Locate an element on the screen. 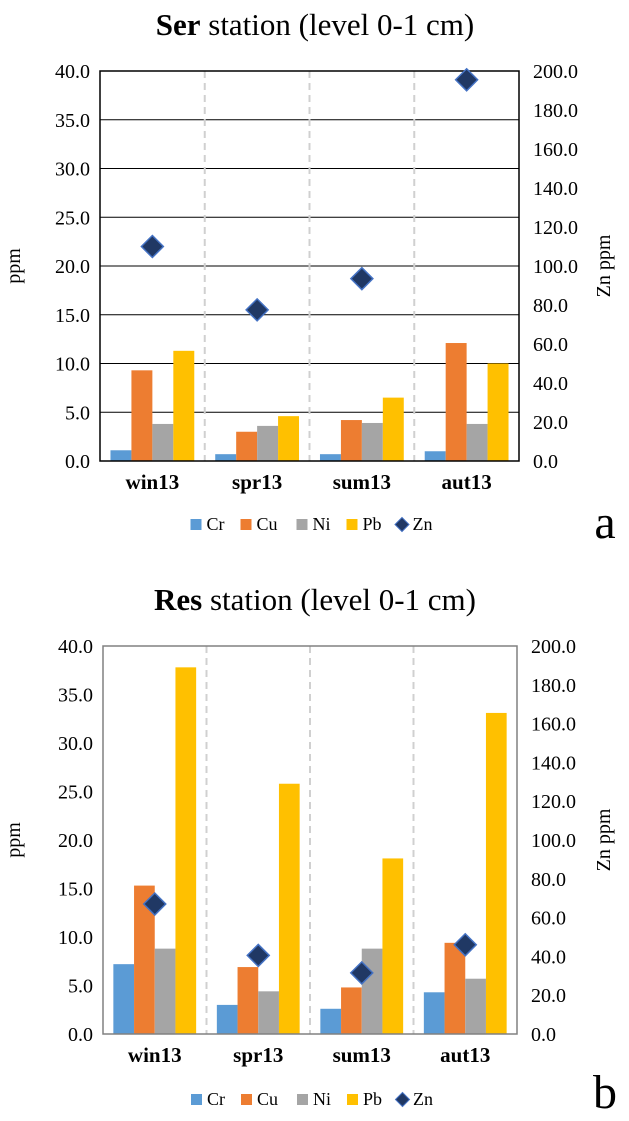  chart-title: Ser station (level 0-1 cm) is located at coordinates (315, 24).